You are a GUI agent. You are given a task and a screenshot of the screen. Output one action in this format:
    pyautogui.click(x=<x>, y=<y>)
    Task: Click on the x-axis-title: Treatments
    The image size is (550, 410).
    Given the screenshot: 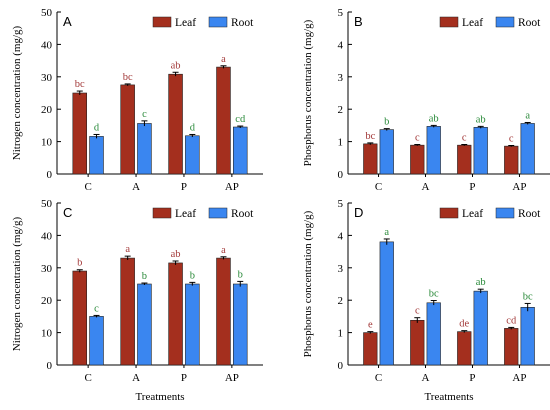 What is the action you would take?
    pyautogui.click(x=448, y=397)
    